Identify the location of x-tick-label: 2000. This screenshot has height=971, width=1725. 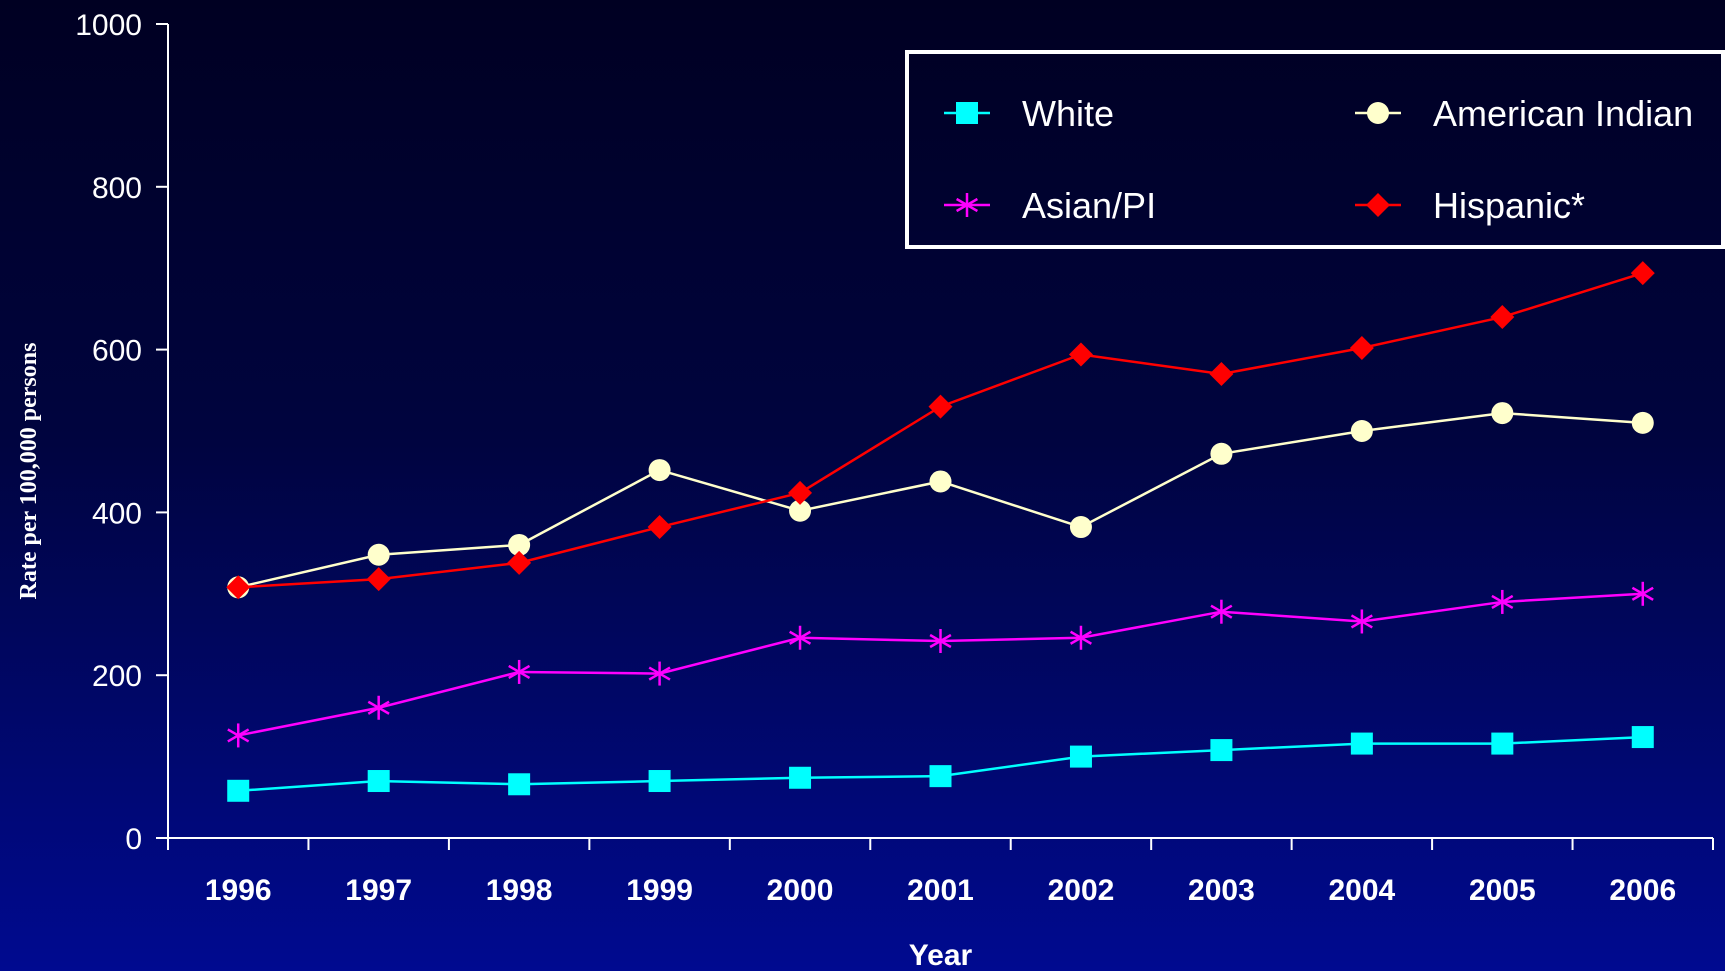
(800, 890).